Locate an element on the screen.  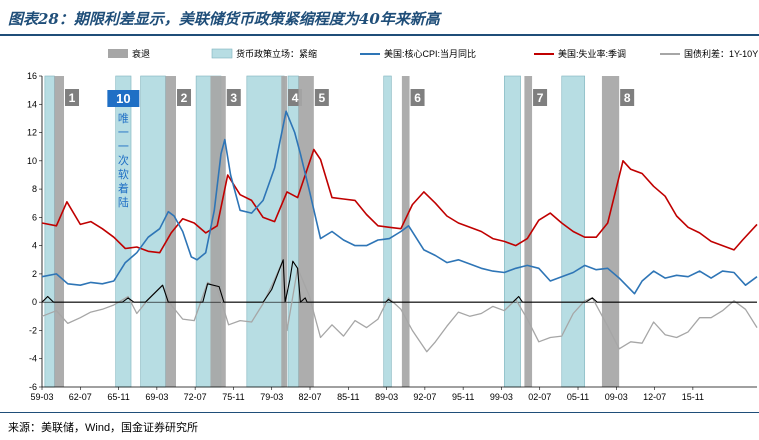
legend-entry-label: 衰退 is located at coordinates (141, 53).